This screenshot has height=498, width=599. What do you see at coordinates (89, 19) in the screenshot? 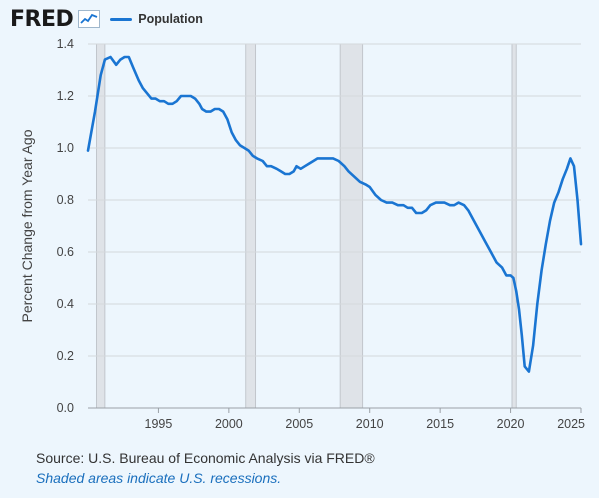
I see `trend-line-icon` at bounding box center [89, 19].